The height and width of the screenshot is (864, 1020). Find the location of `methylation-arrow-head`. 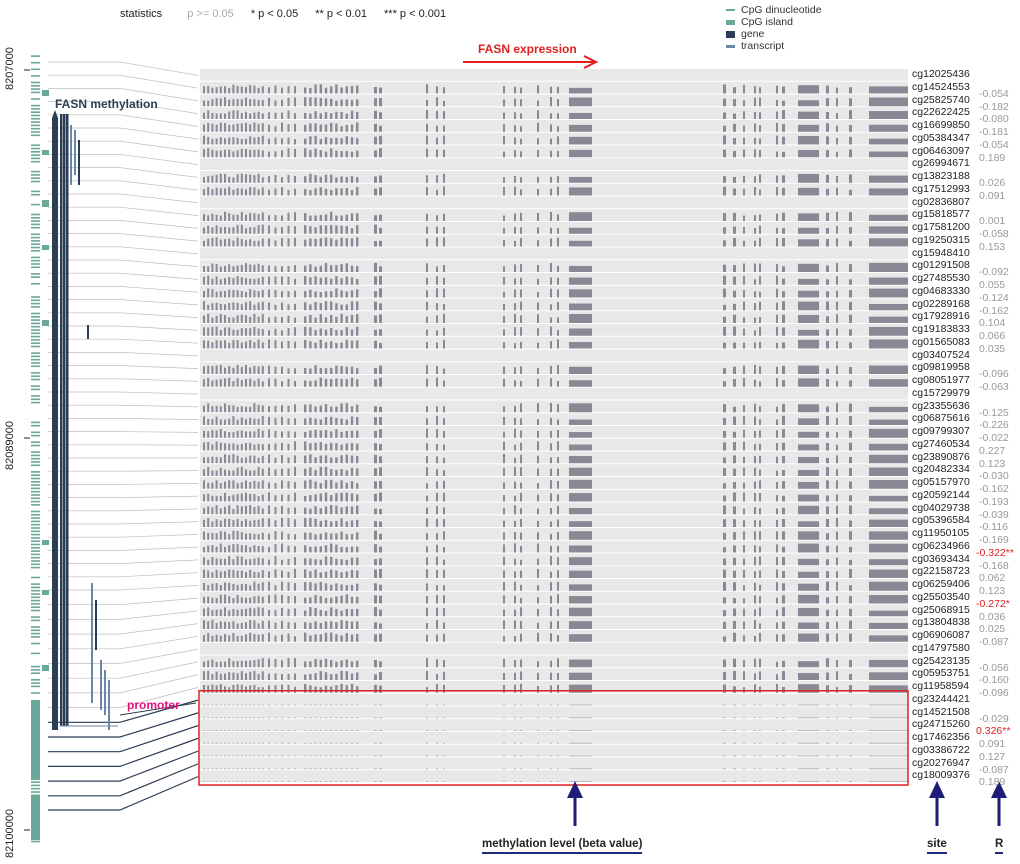

methylation-arrow-head is located at coordinates (575, 789).